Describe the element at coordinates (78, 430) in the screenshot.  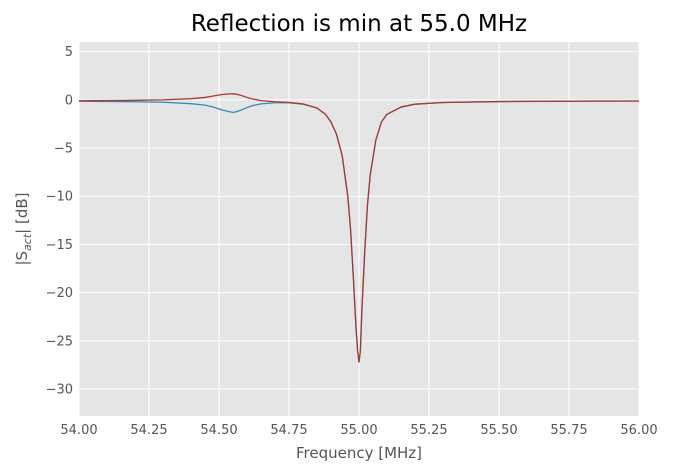
I see `x-tick-label: 54.00` at that location.